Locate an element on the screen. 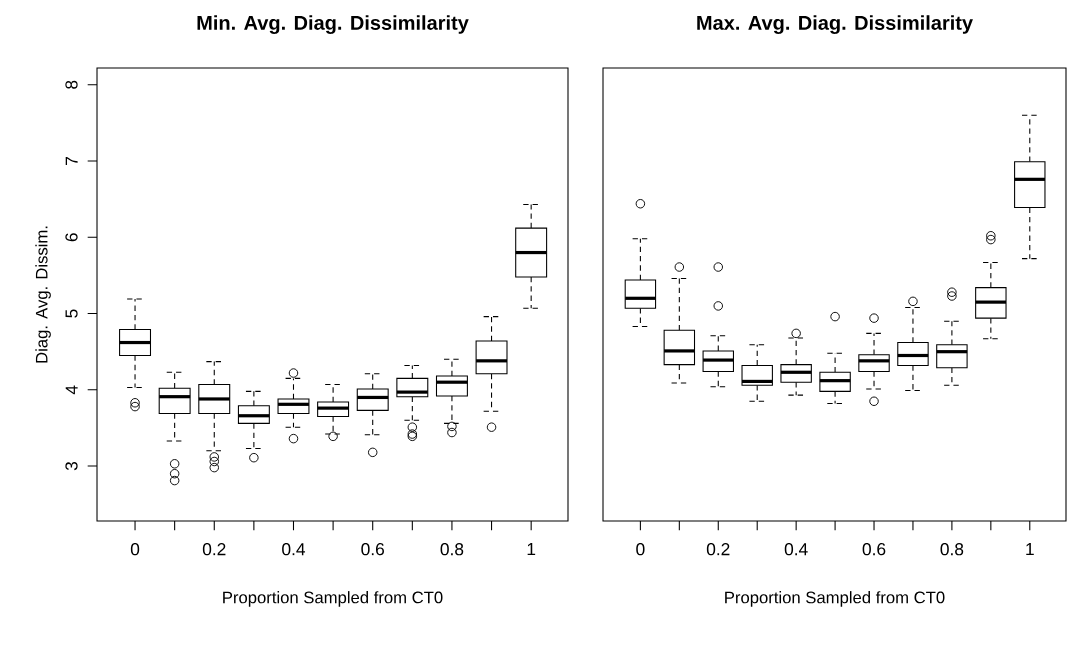 The image size is (1068, 650). y-tick-label: 8 is located at coordinates (71, 84).